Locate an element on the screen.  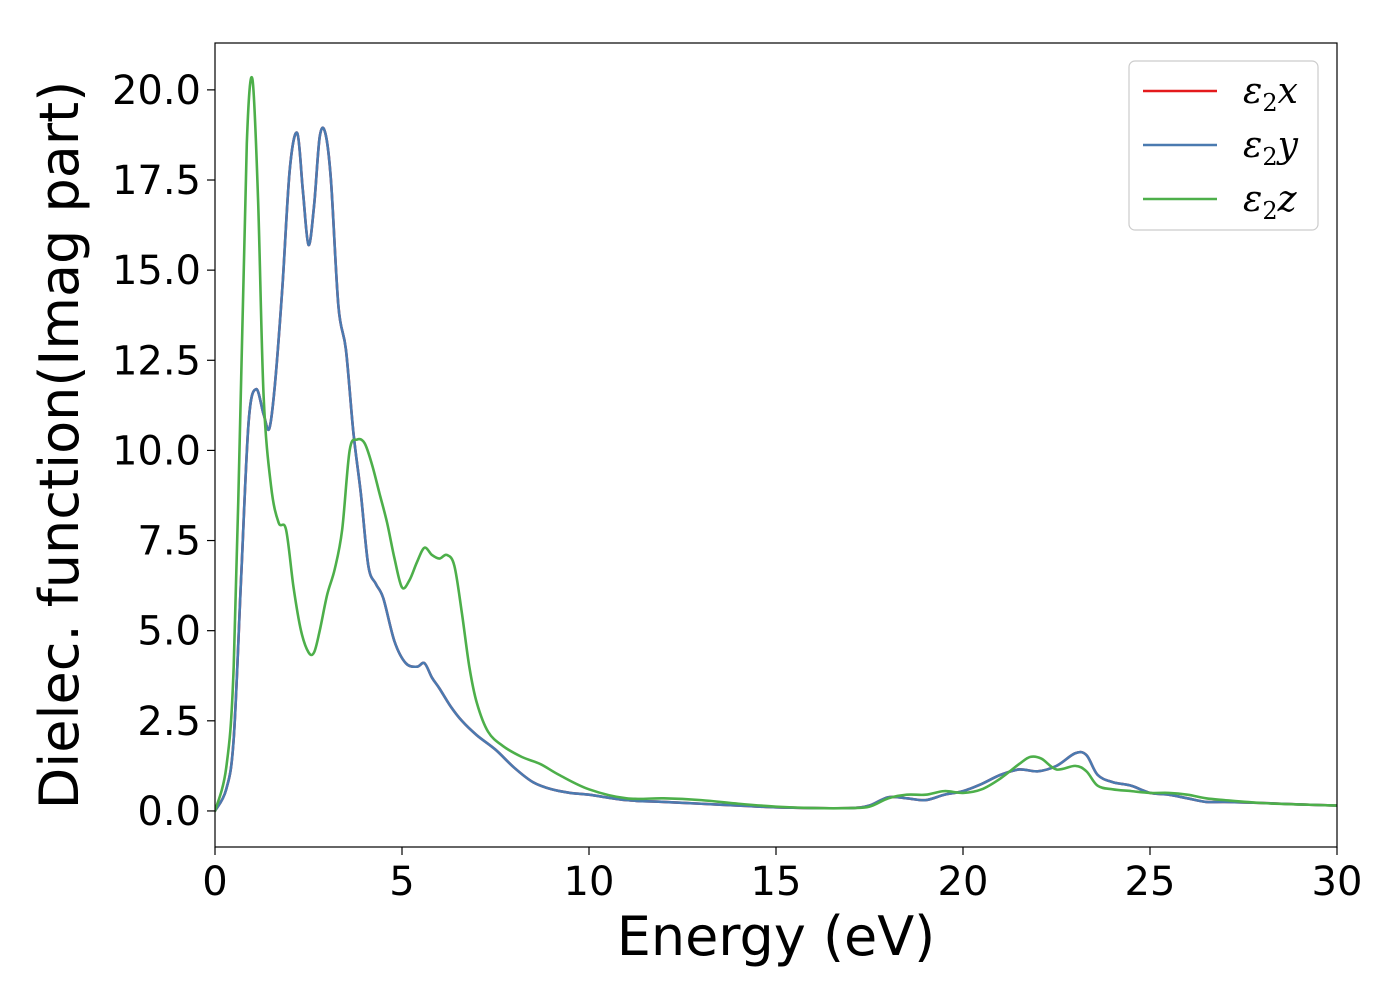
legend: ε2x ε2y ε2z is located at coordinates (1223, 145).